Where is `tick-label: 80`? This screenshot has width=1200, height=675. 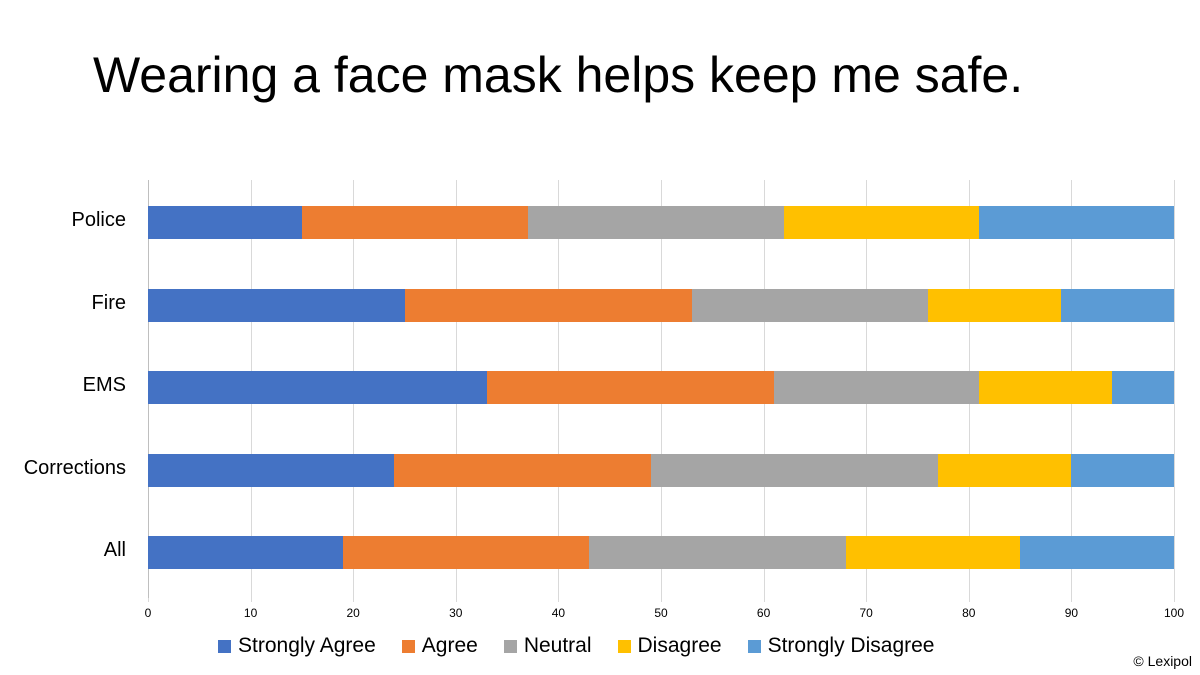
tick-label: 80 is located at coordinates (969, 613).